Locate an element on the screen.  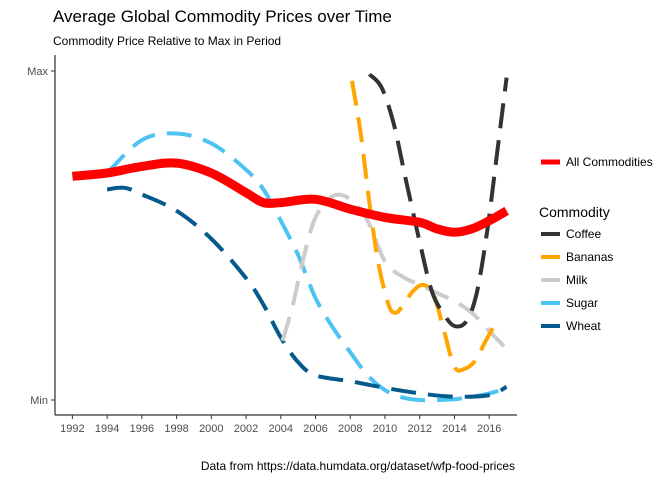
x-tick-label: 2012 is located at coordinates (419, 429).